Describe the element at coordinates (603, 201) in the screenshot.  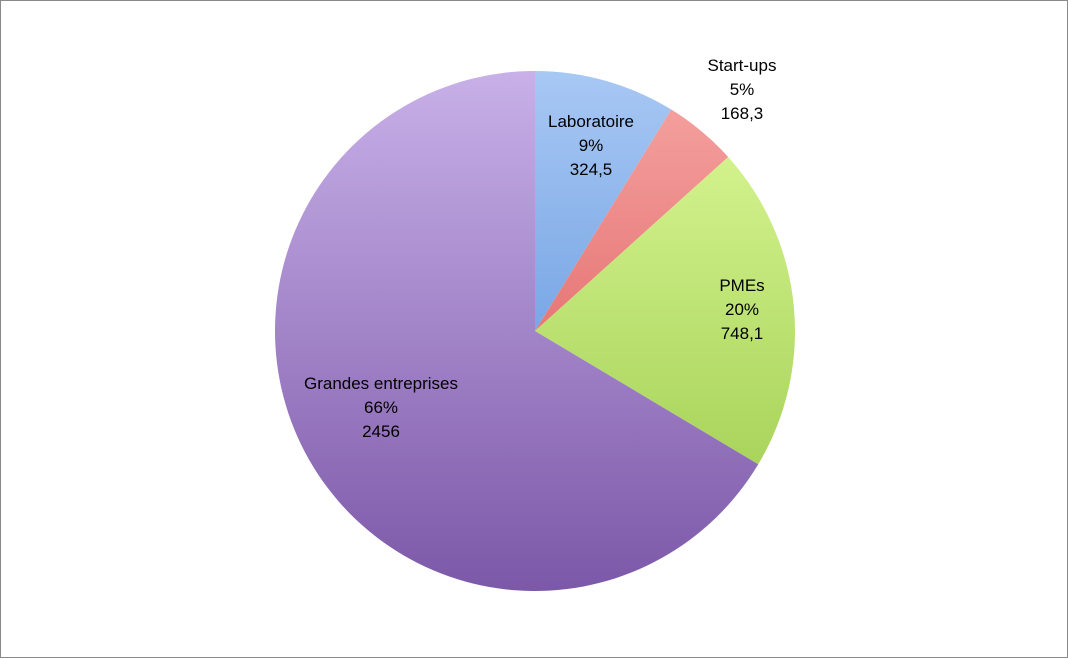
I see `pie-slice-laboratoire` at that location.